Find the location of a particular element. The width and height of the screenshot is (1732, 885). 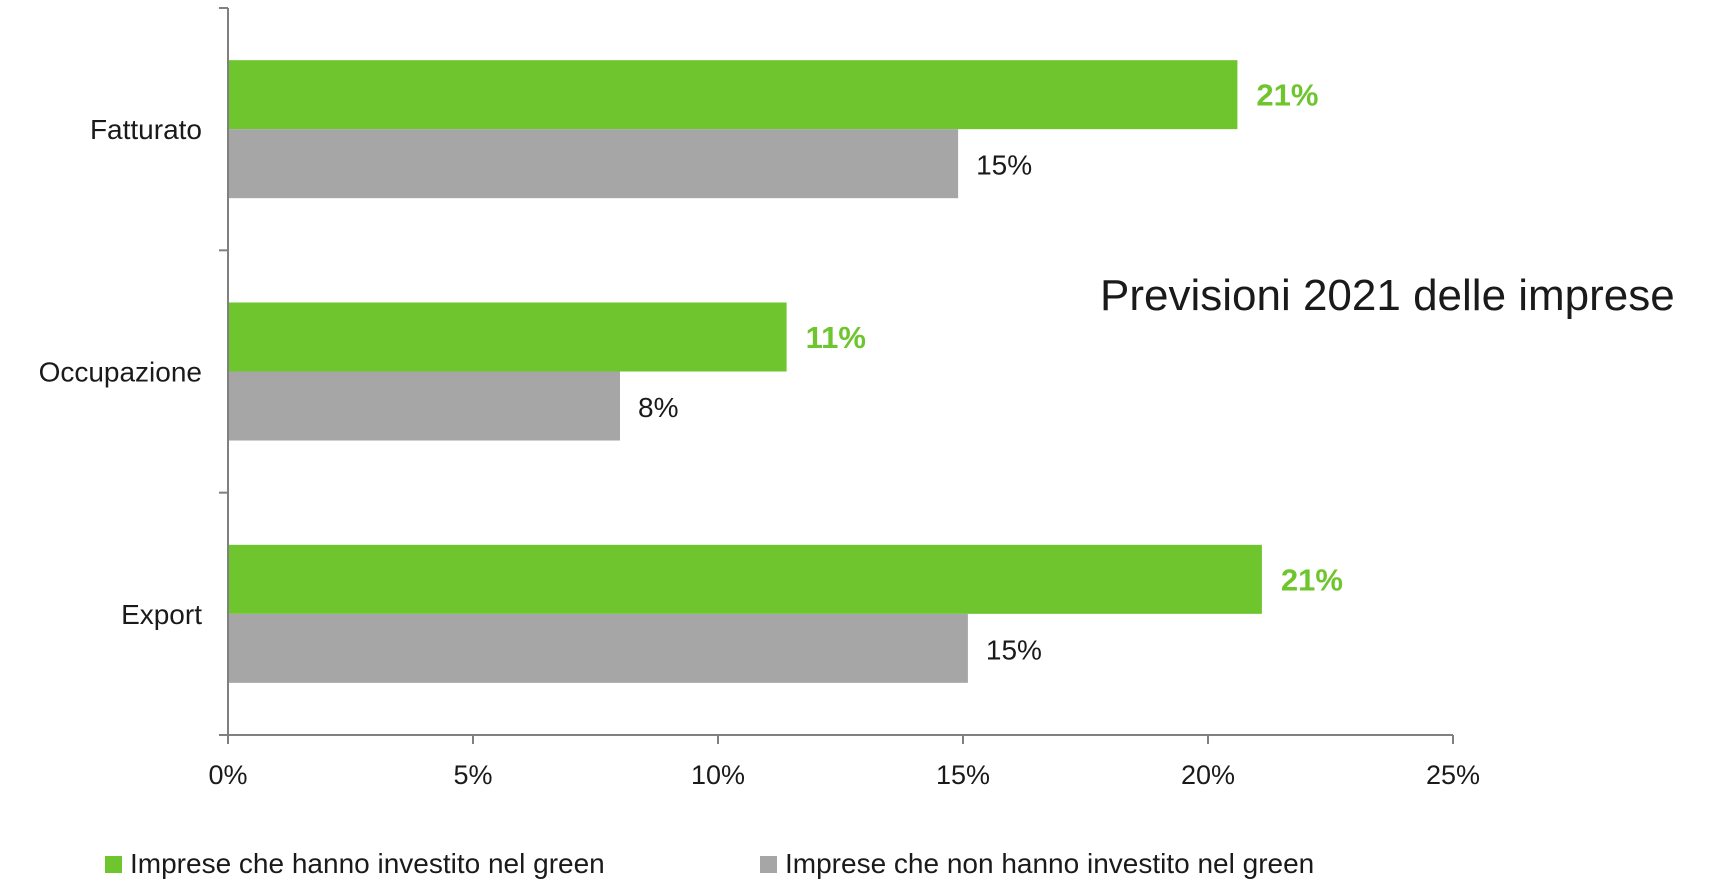

x-tick-label: 10% is located at coordinates (718, 775).